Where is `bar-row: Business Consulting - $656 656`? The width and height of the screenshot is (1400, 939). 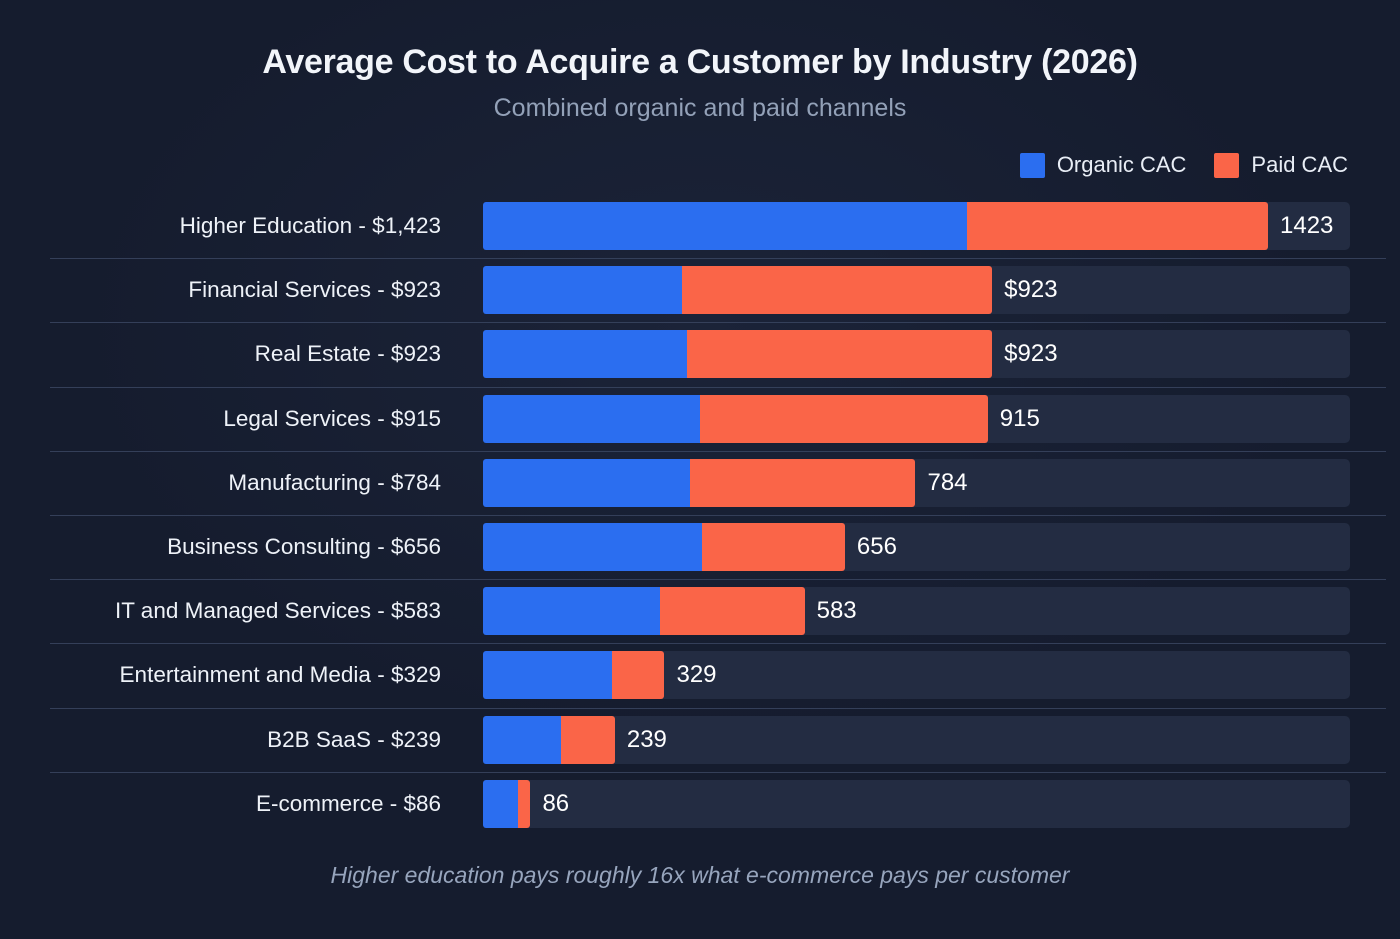
bar-row: Business Consulting - $656 656 is located at coordinates (700, 546).